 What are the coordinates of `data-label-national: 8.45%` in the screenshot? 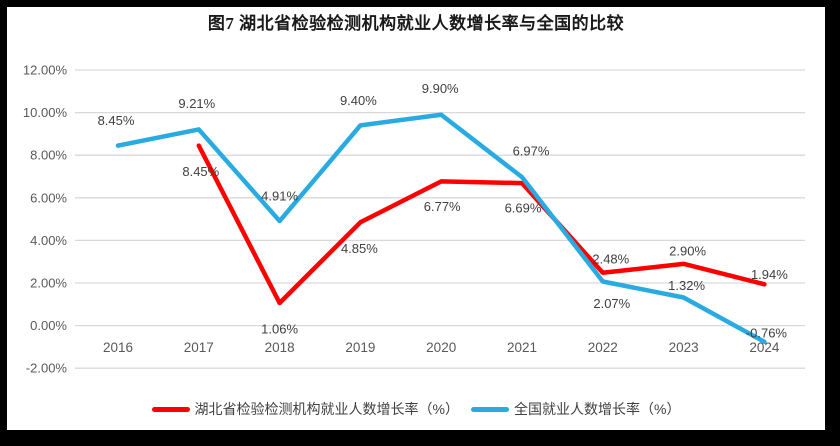 It's located at (116, 120).